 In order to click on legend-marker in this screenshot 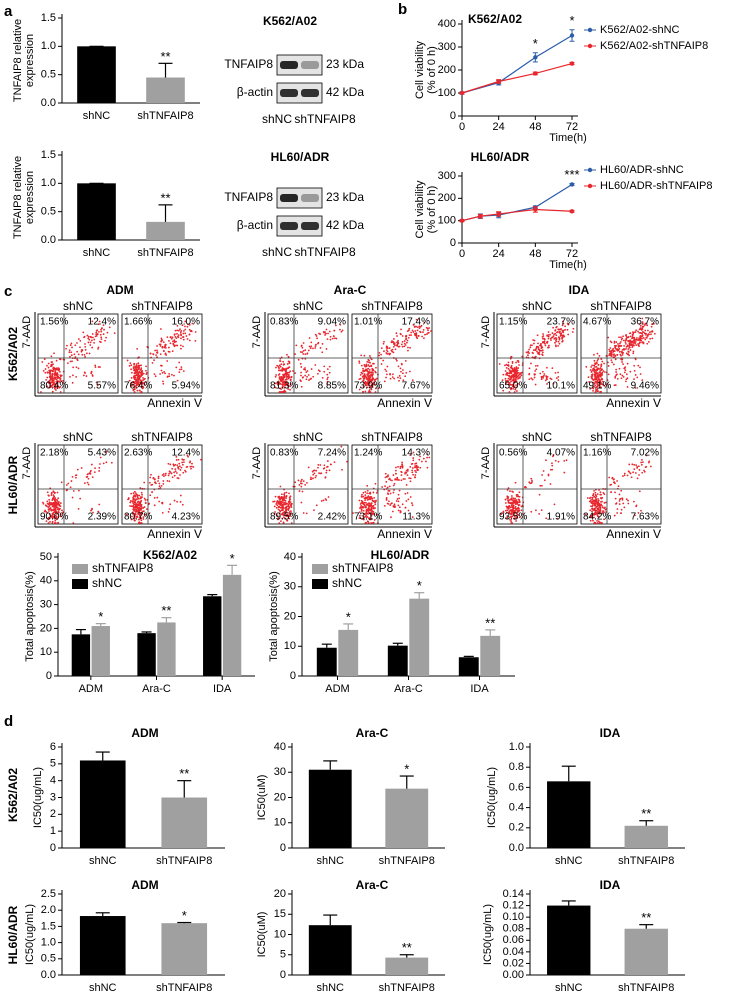, I will do `click(590, 186)`.